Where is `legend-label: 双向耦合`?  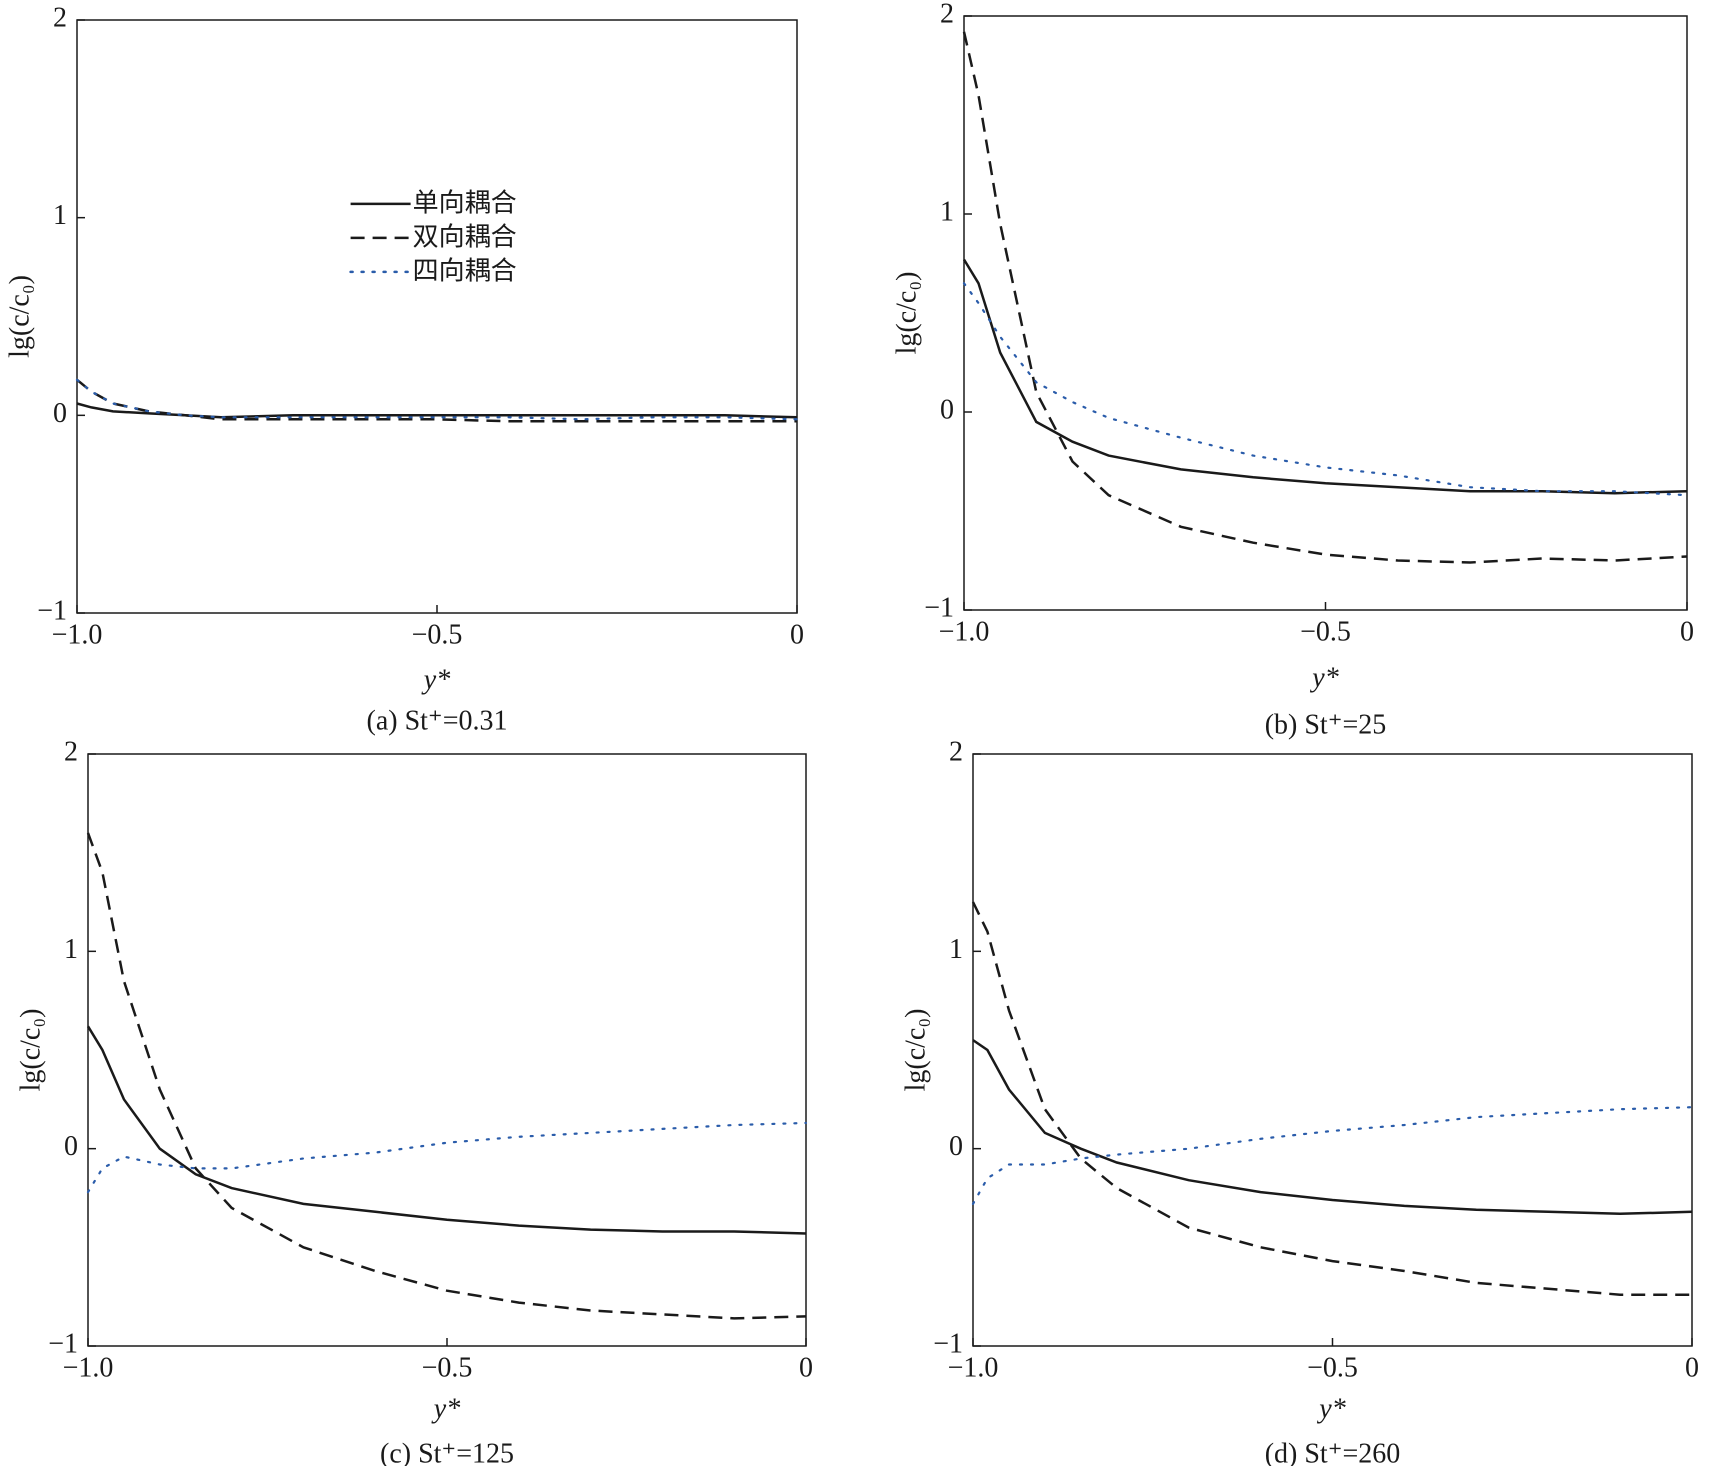
legend-label: 双向耦合 is located at coordinates (465, 237).